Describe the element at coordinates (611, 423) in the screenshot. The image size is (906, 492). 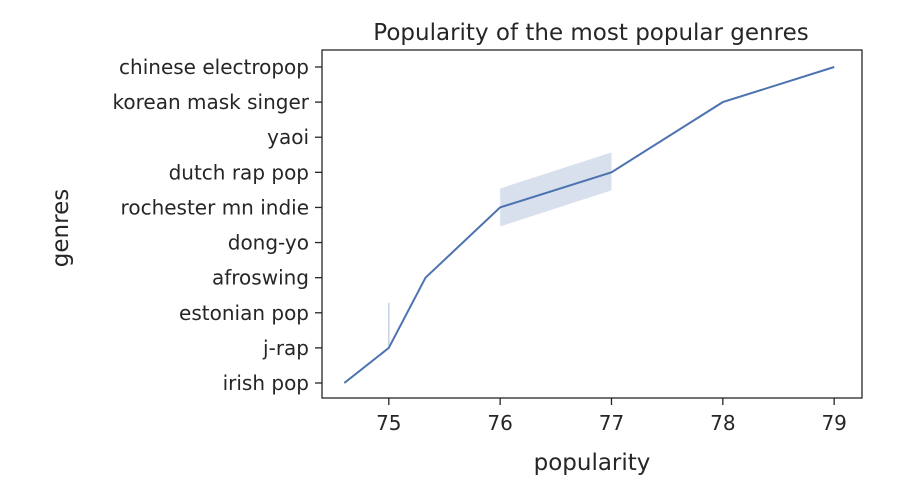
I see `x-tick-label: 77` at that location.